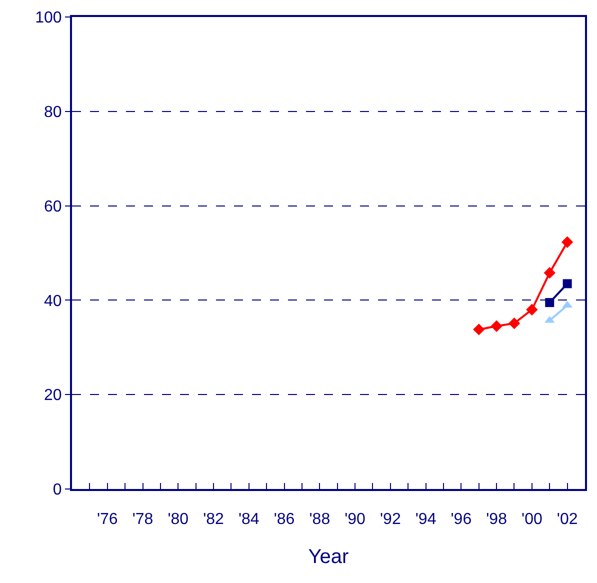 The width and height of the screenshot is (597, 583). Describe the element at coordinates (497, 519) in the screenshot. I see `x-tick-label: '98` at that location.